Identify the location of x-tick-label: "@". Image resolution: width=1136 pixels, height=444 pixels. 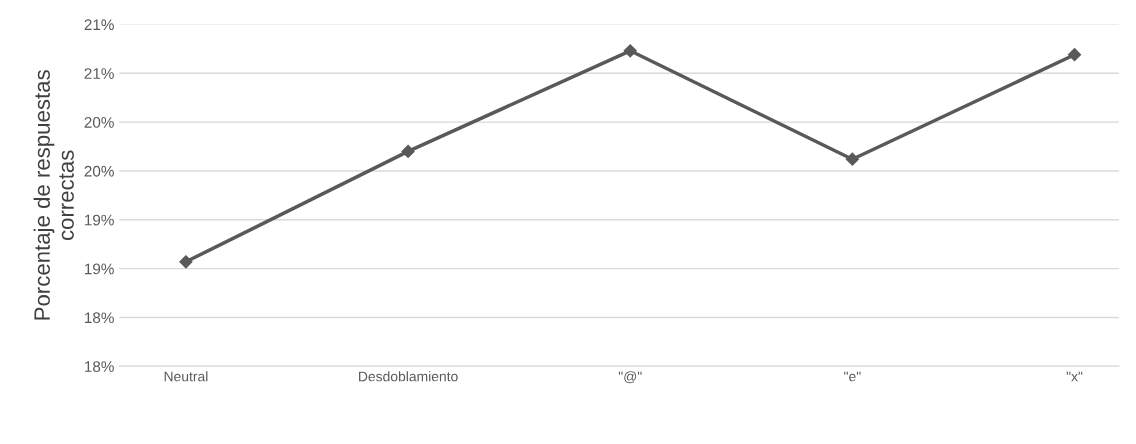
(630, 377).